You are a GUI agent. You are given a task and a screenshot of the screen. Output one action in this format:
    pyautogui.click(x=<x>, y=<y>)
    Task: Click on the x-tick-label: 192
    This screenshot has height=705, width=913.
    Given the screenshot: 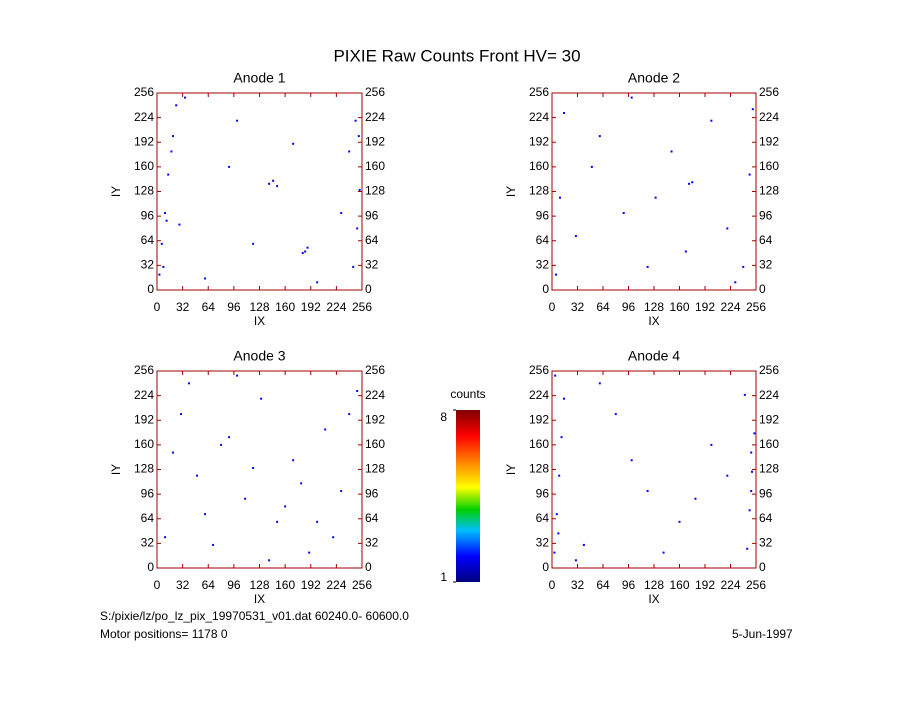 What is the action you would take?
    pyautogui.click(x=311, y=307)
    